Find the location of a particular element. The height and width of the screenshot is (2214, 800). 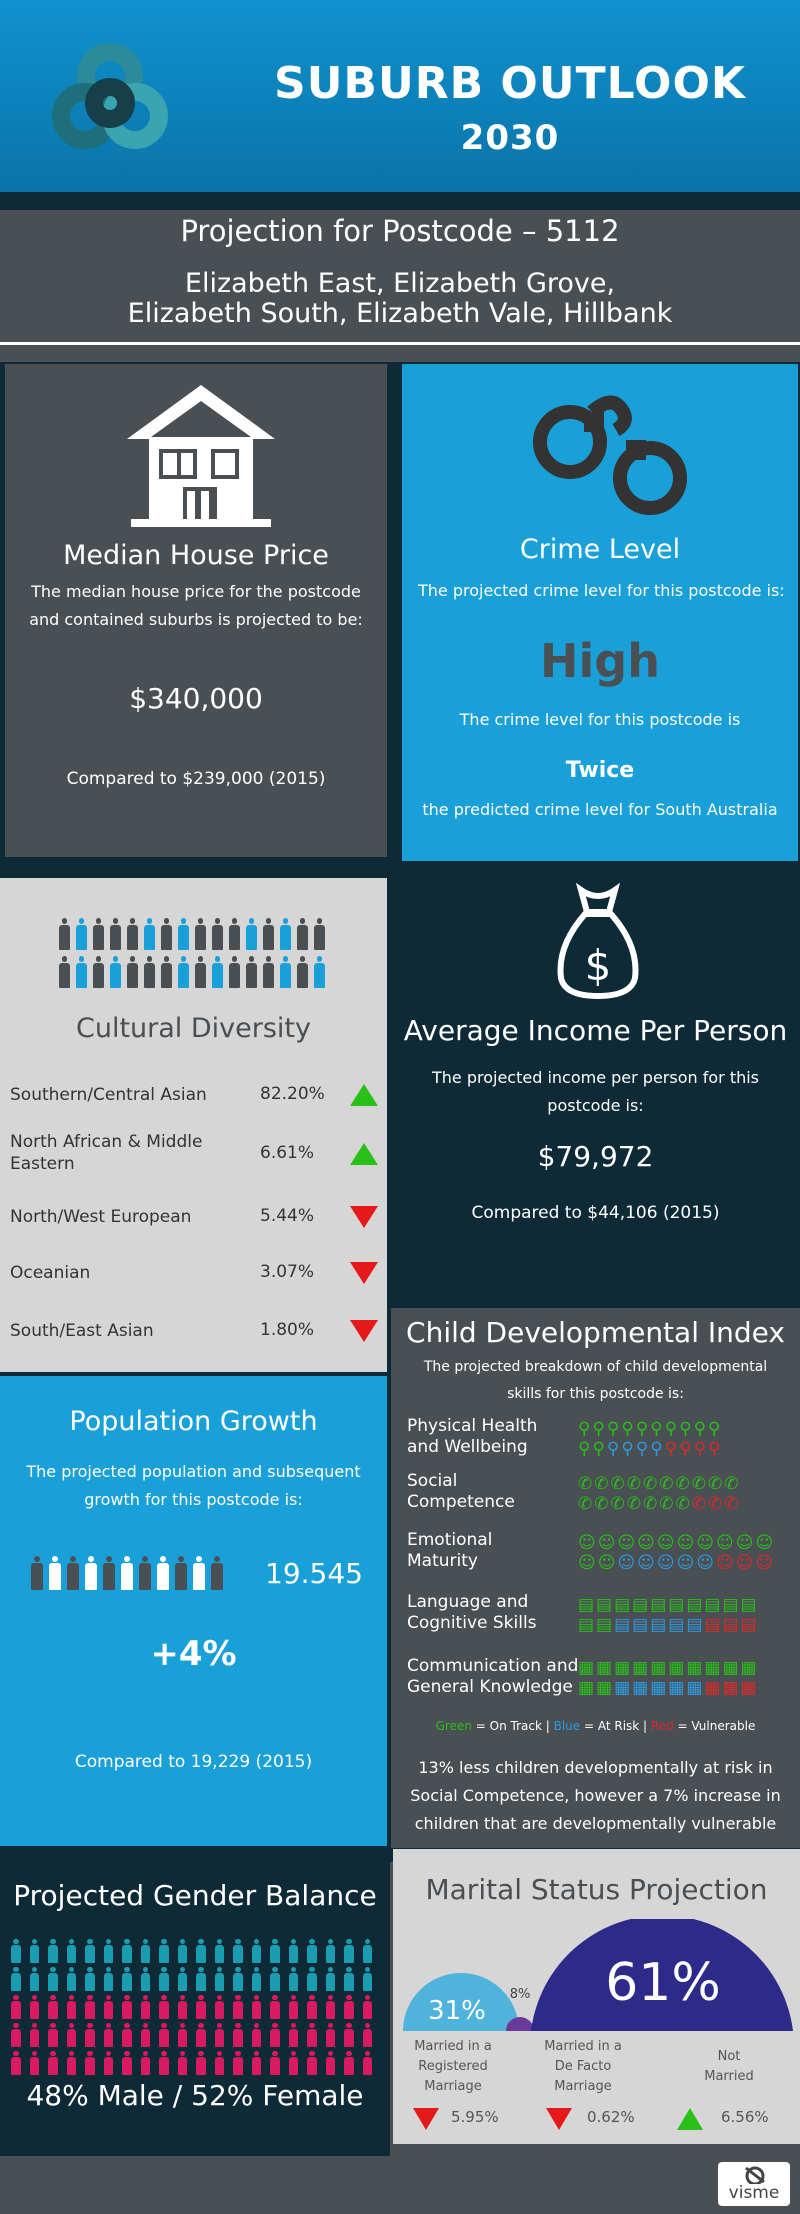

registered-semicircle is located at coordinates (461, 2002).